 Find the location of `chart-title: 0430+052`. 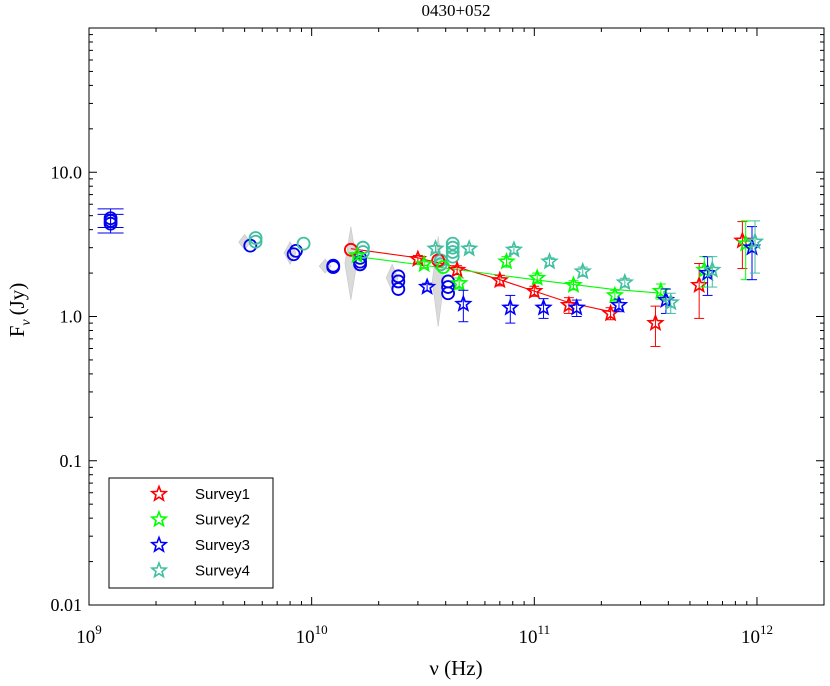

chart-title: 0430+052 is located at coordinates (455, 10).